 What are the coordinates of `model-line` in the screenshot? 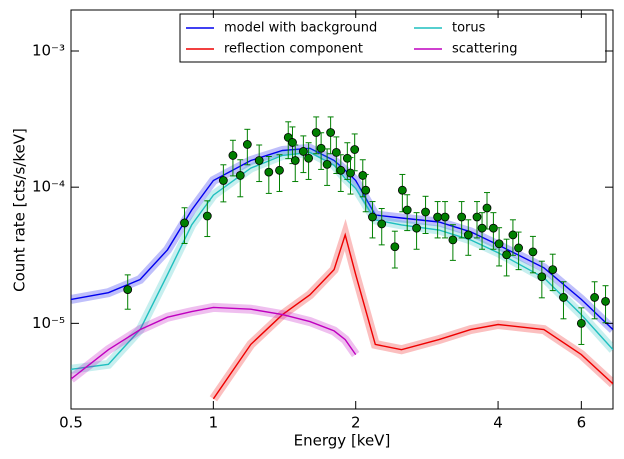 It's located at (214, 343).